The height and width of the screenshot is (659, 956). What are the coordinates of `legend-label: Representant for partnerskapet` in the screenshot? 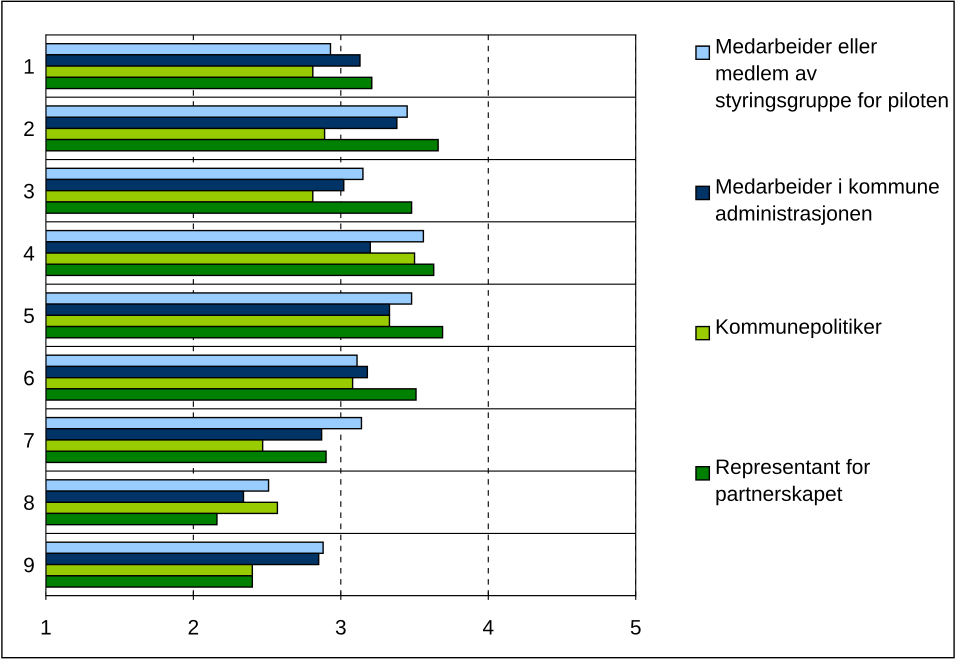 It's located at (793, 482).